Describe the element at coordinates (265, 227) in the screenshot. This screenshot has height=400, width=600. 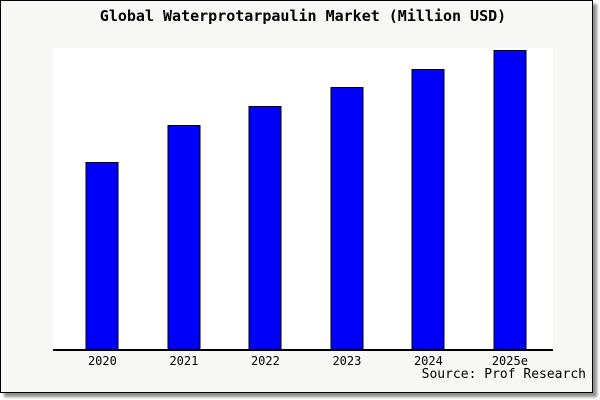
I see `bar-2022` at that location.